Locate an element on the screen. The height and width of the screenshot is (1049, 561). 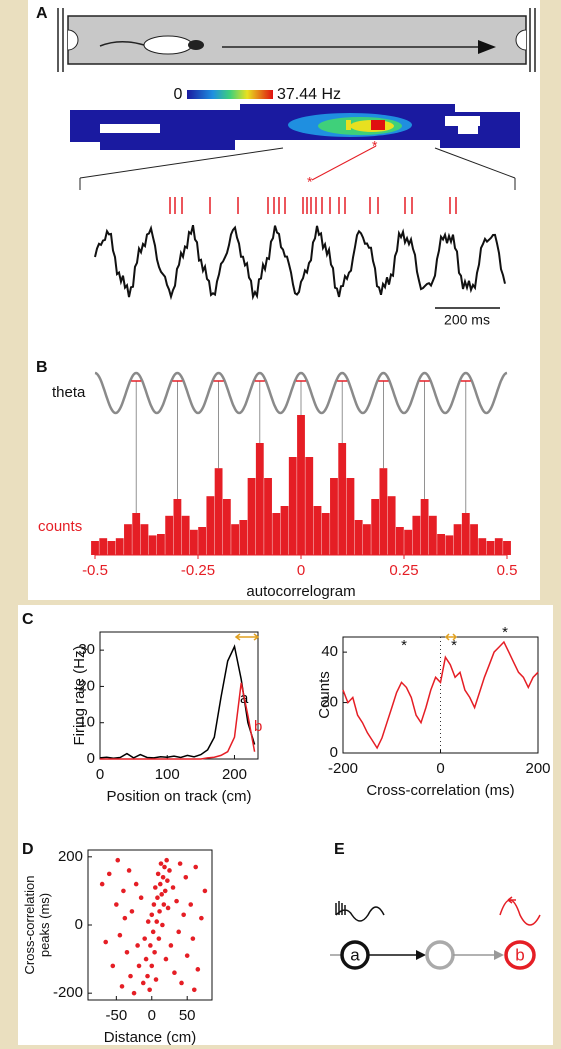
x-tick-label: 0.5 is located at coordinates (507, 570).